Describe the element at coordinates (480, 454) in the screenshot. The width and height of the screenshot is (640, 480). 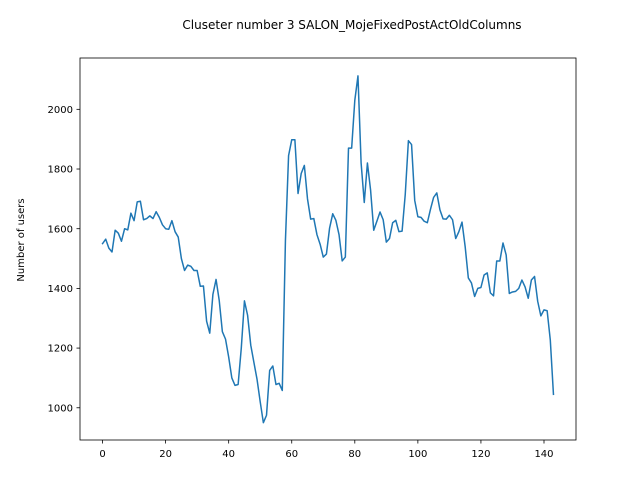
I see `x-tick-label: 120` at that location.